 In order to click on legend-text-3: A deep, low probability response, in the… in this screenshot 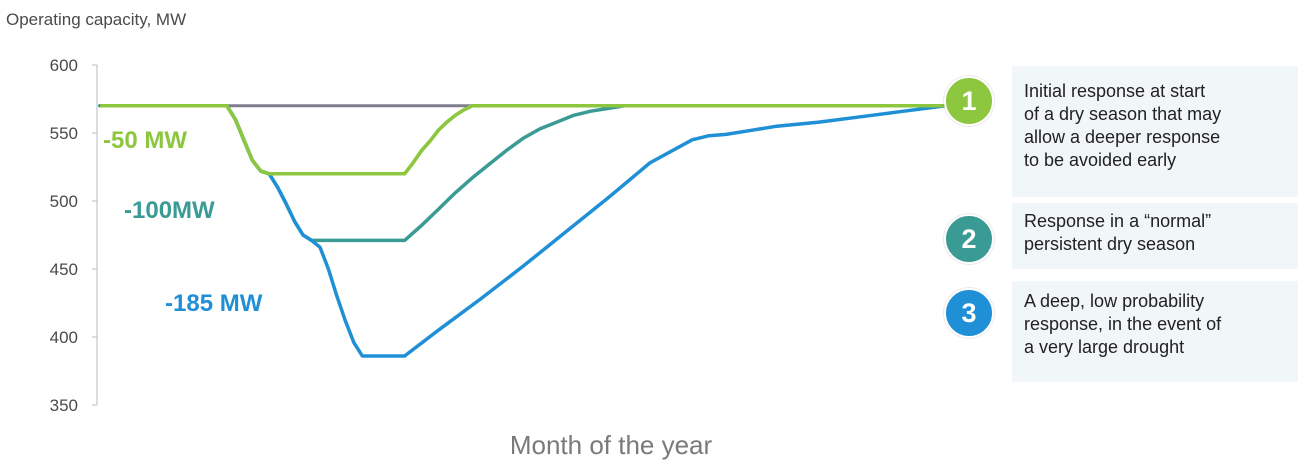, I will do `click(1159, 324)`.